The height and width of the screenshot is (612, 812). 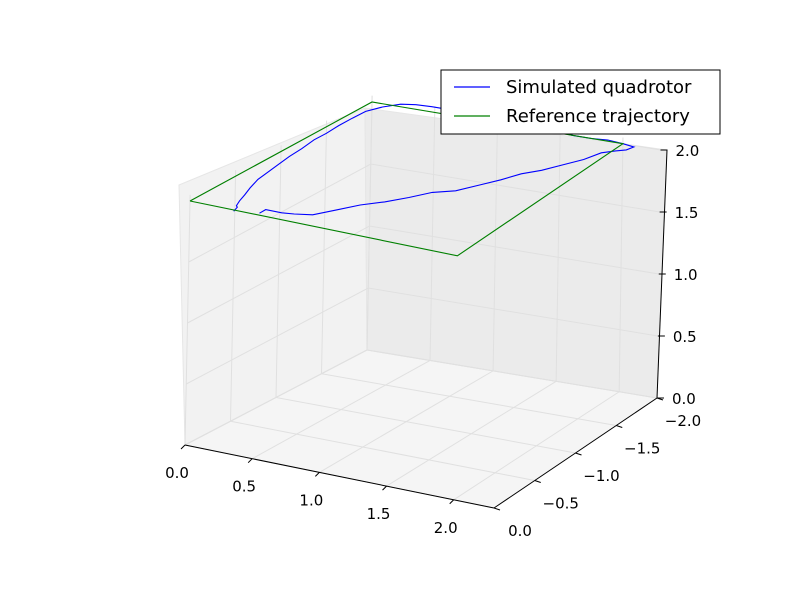 What do you see at coordinates (601, 476) in the screenshot?
I see `y-tick-label-2: −1.0` at bounding box center [601, 476].